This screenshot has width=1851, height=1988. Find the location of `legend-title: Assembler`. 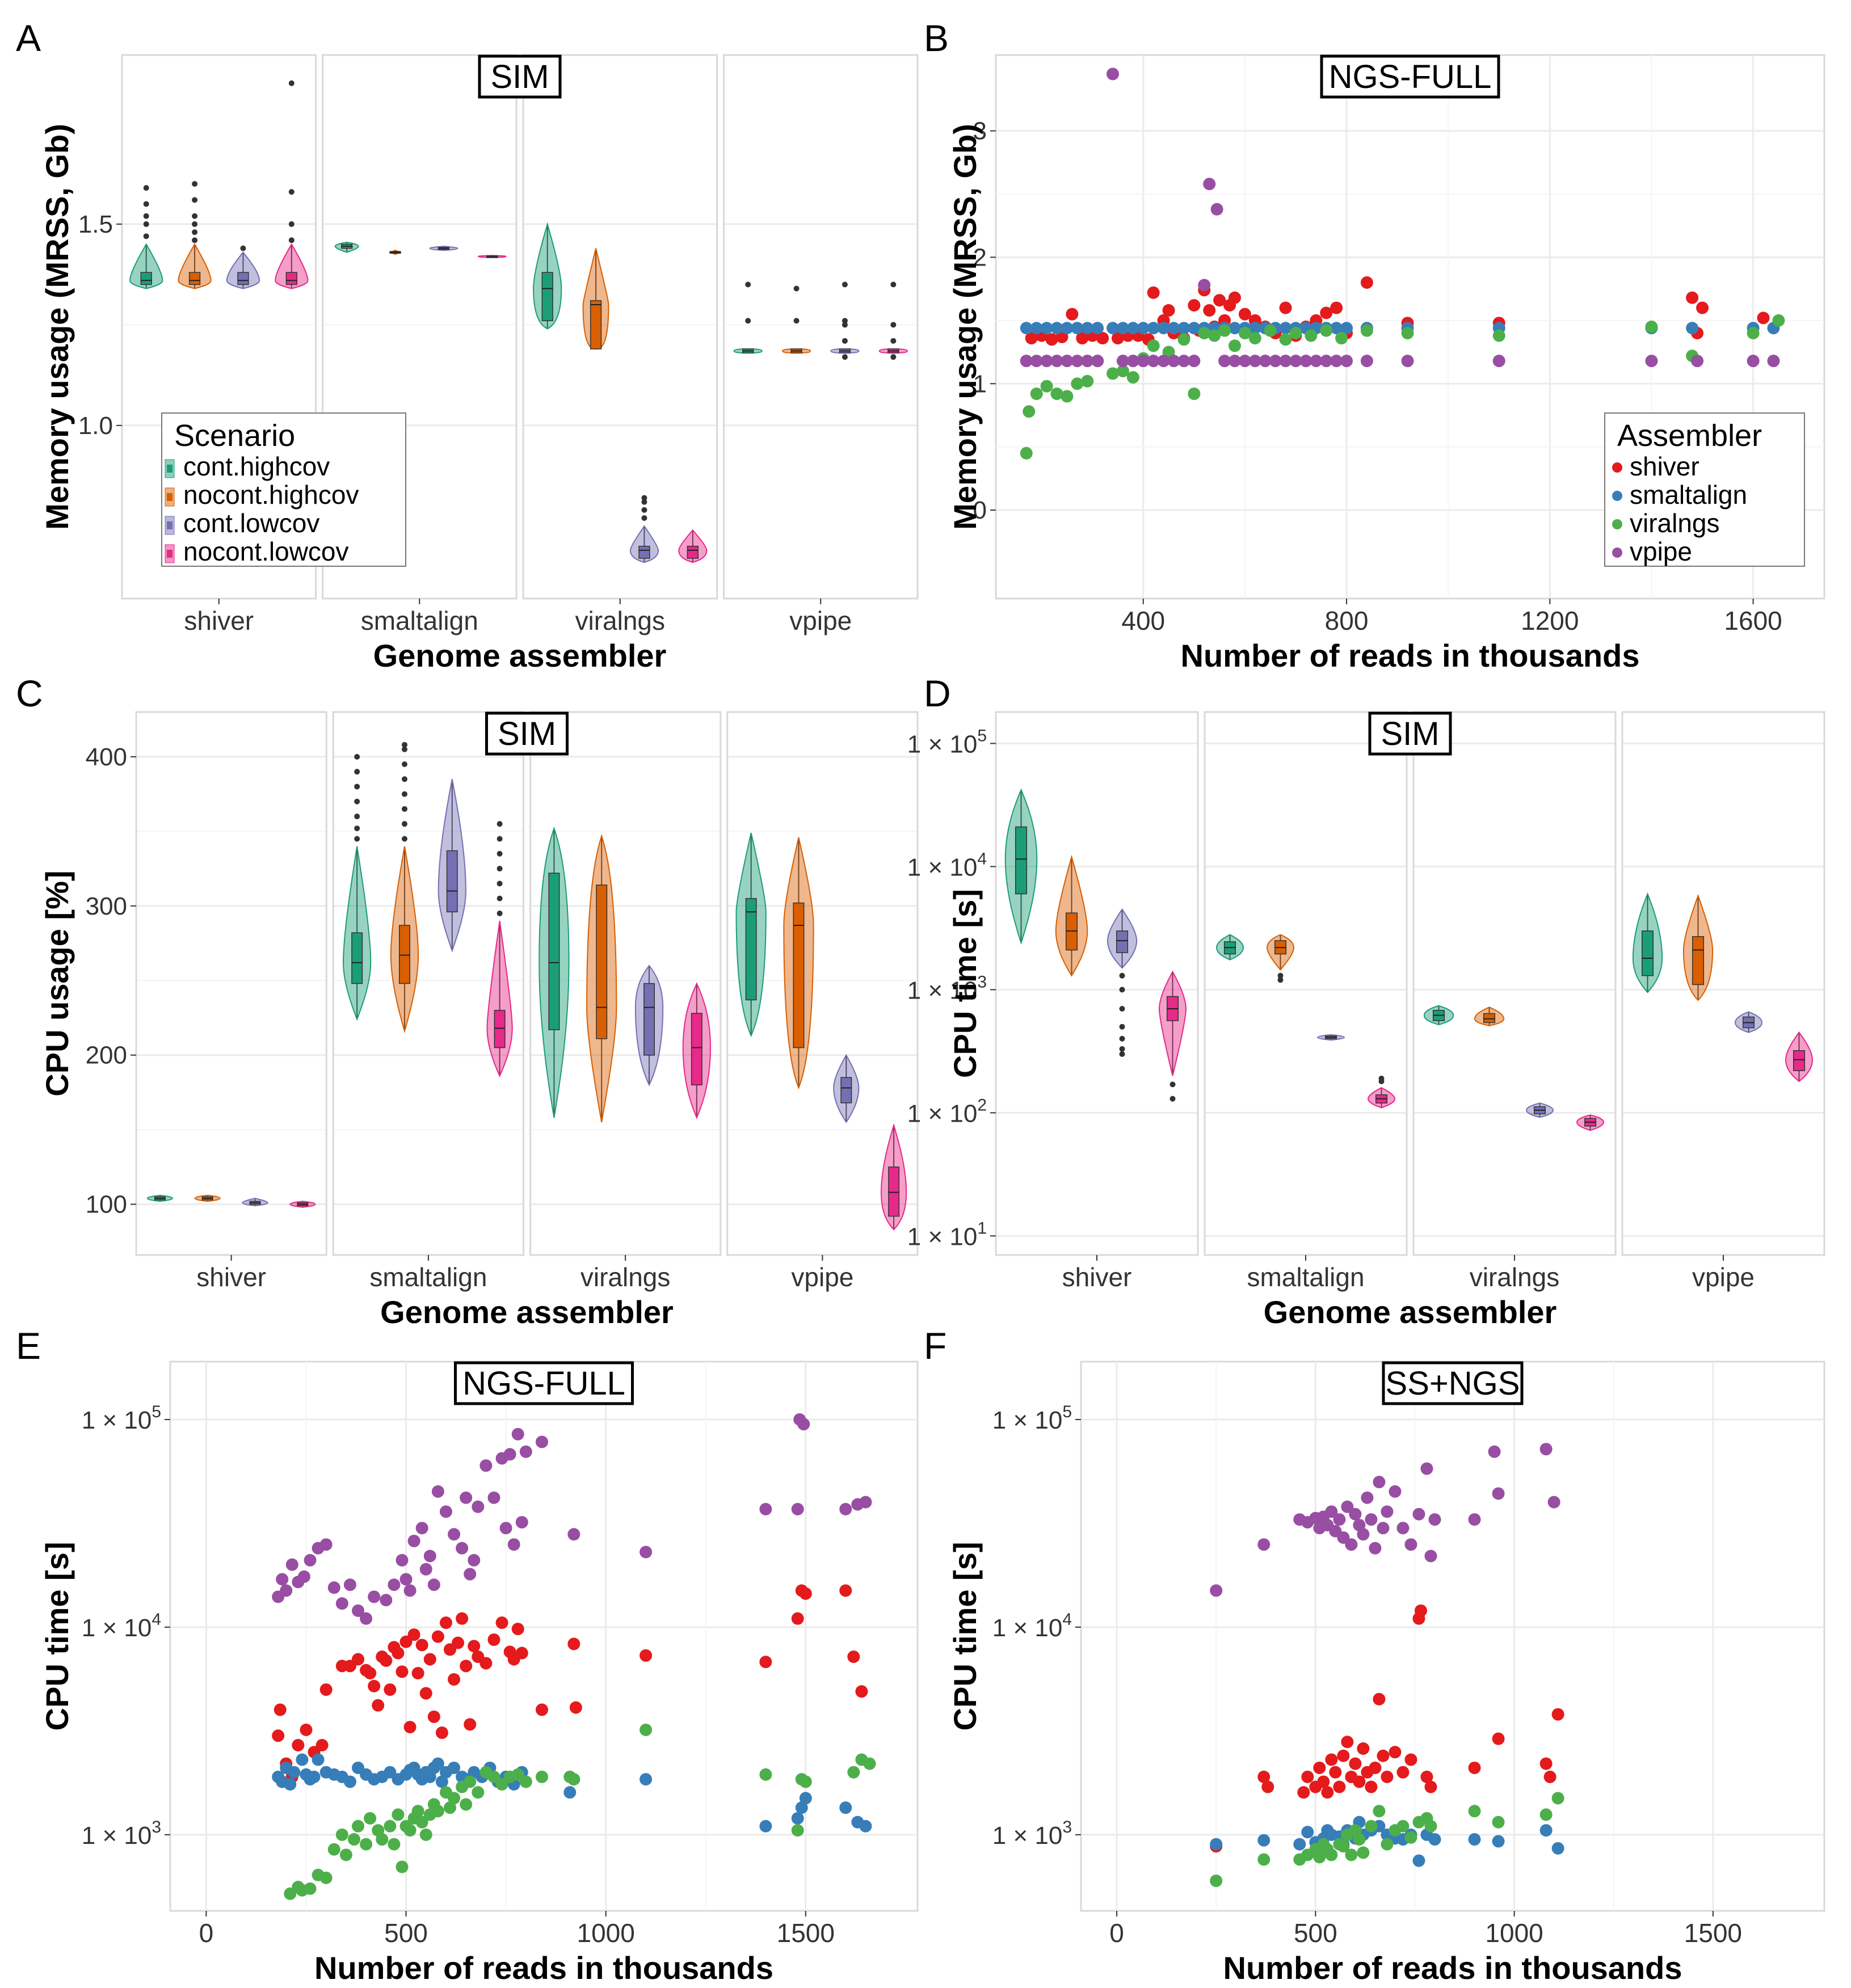

legend-title: Assembler is located at coordinates (1689, 436).